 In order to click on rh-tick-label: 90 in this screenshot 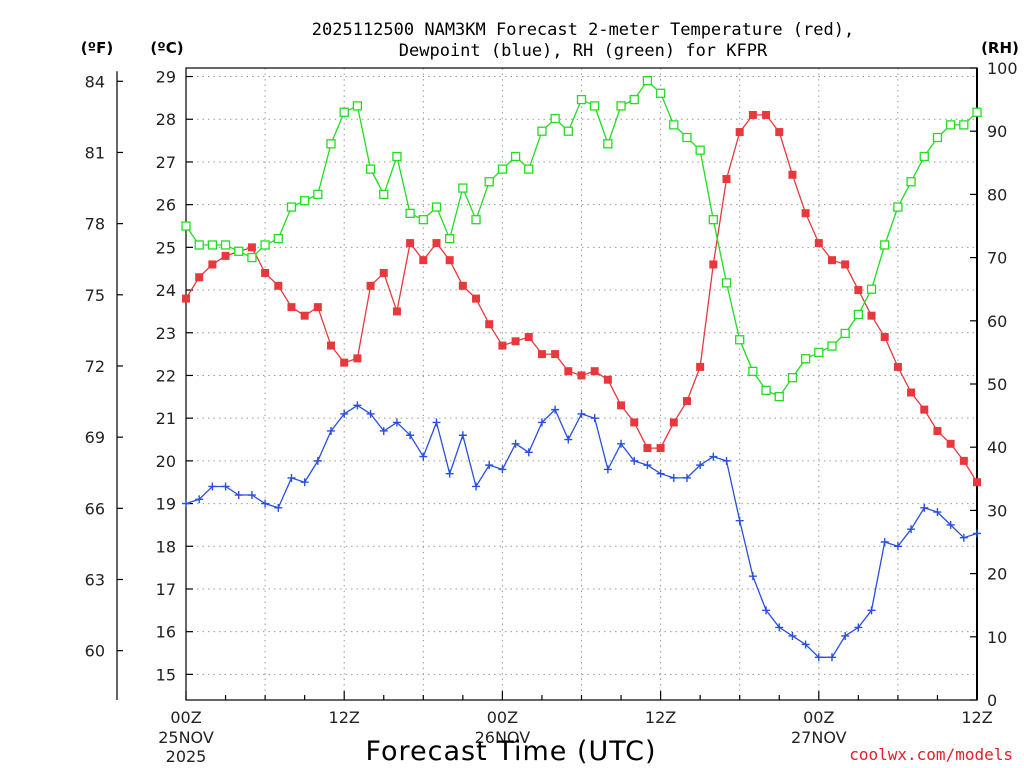, I will do `click(997, 131)`.